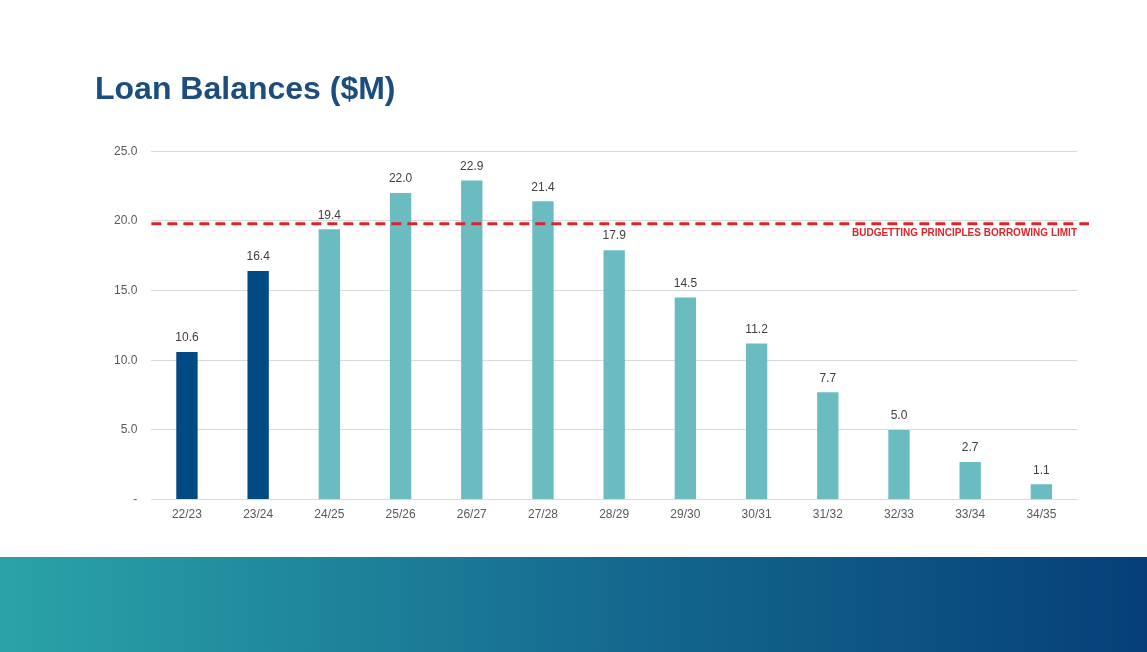 Image resolution: width=1147 pixels, height=652 pixels. I want to click on data-label: 16.4, so click(258, 256).